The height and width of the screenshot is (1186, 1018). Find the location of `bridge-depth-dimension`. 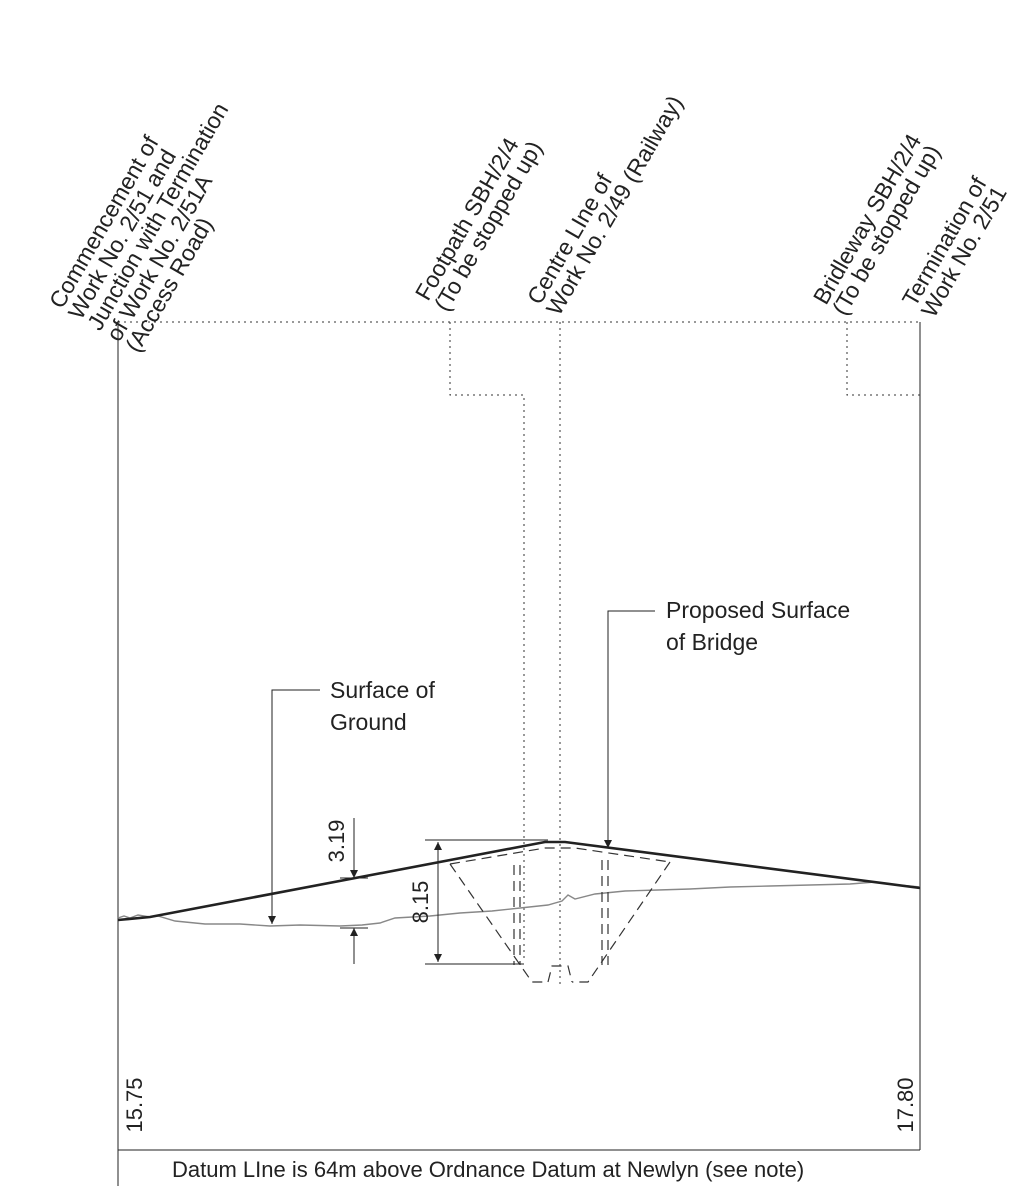

bridge-depth-dimension is located at coordinates (486, 902).